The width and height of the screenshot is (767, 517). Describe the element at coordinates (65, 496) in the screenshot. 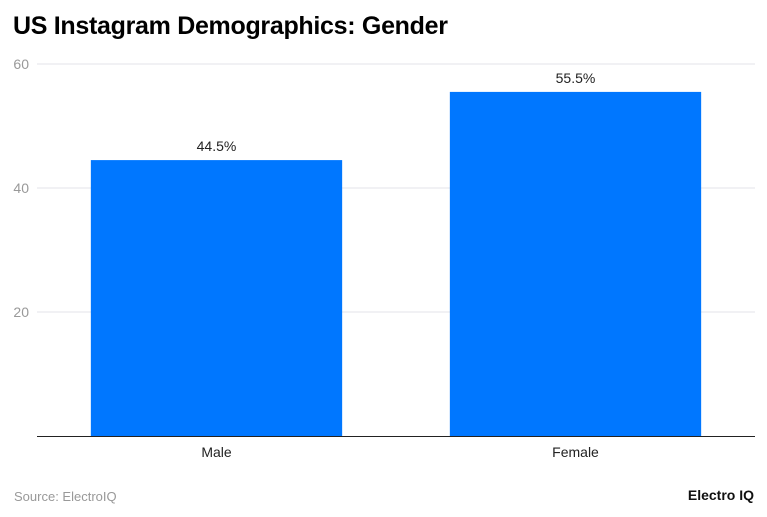

I see `source-note: Source: ElectroIQ` at that location.